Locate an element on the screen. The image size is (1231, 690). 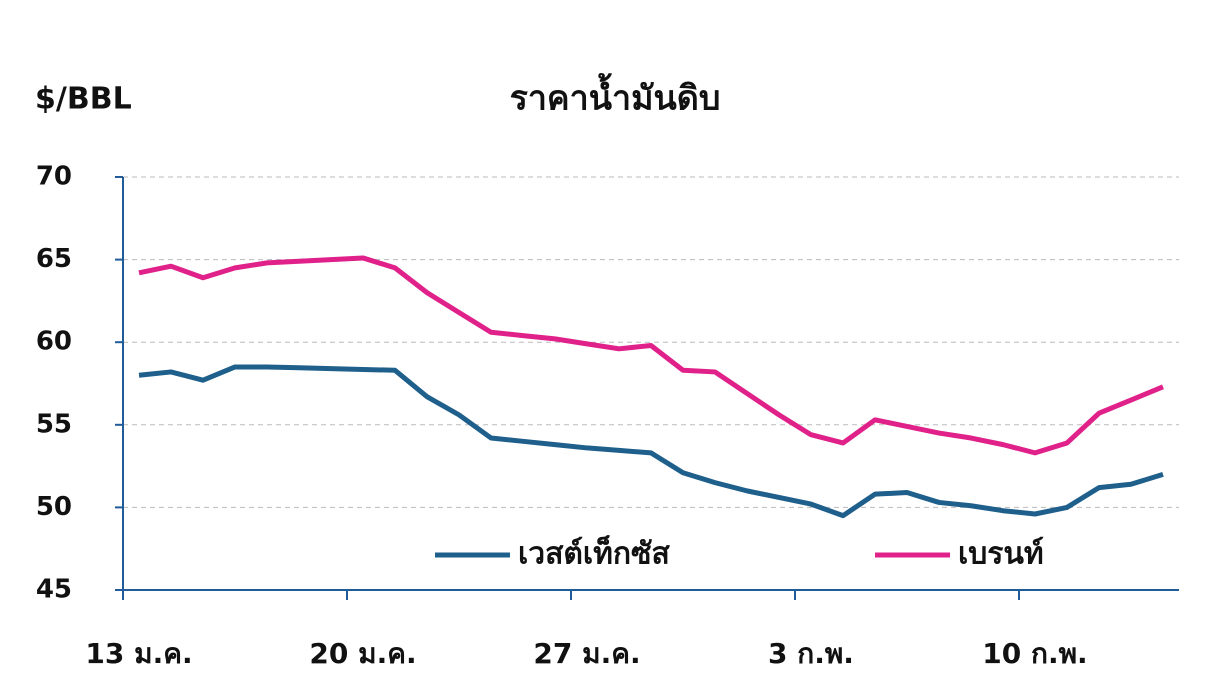
y-tick-label: 60 is located at coordinates (54, 342).